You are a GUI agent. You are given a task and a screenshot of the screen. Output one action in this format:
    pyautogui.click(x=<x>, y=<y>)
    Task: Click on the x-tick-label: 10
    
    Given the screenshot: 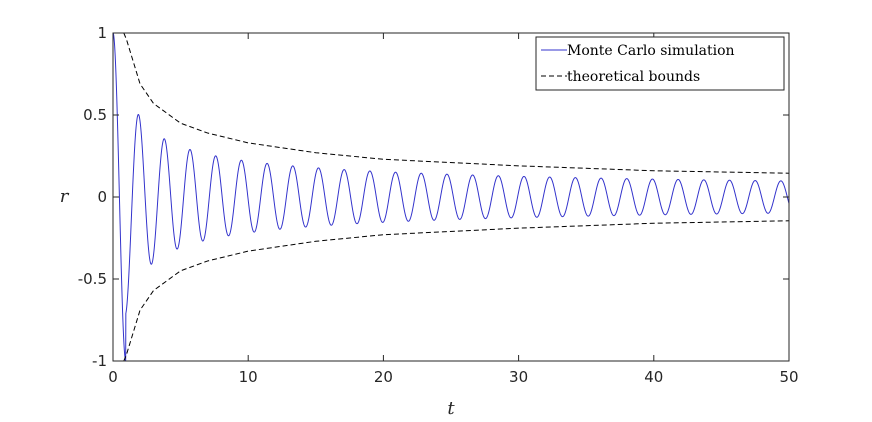 What is the action you would take?
    pyautogui.click(x=248, y=377)
    